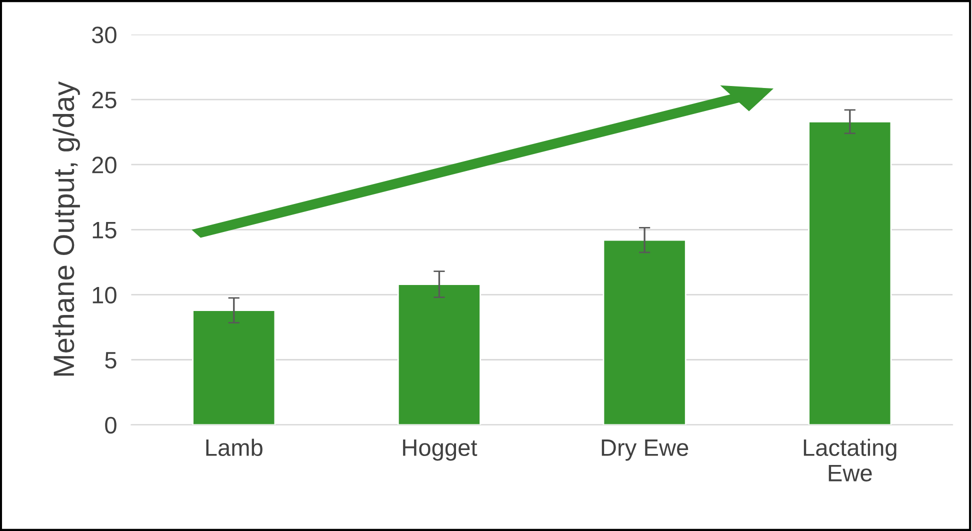 The width and height of the screenshot is (972, 531). Describe the element at coordinates (104, 165) in the screenshot. I see `y-tick-label: 20` at that location.